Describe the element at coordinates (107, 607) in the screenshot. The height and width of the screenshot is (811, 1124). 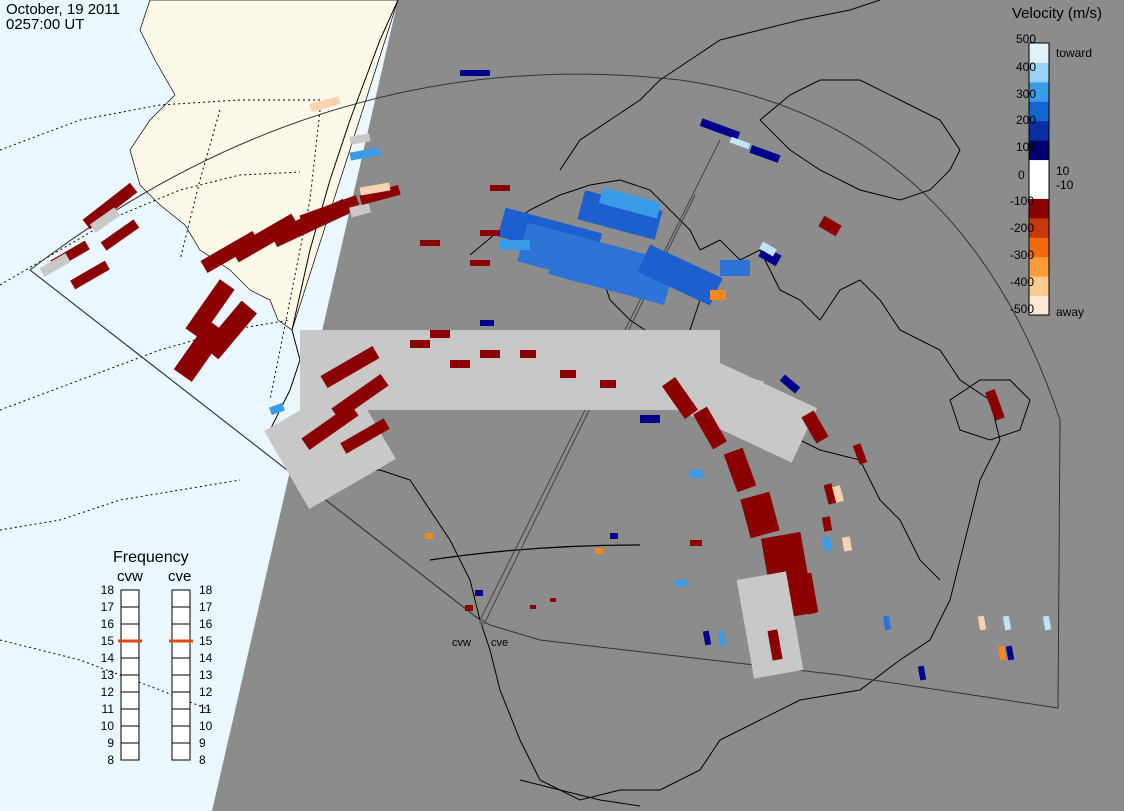
I see `frequency-scale-label-left: 17` at that location.